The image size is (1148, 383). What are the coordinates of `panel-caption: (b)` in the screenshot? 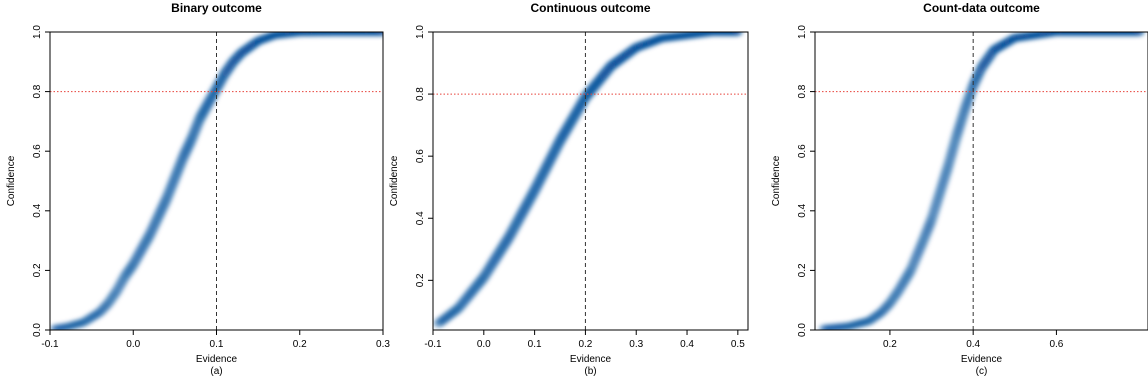 It's located at (590, 371).